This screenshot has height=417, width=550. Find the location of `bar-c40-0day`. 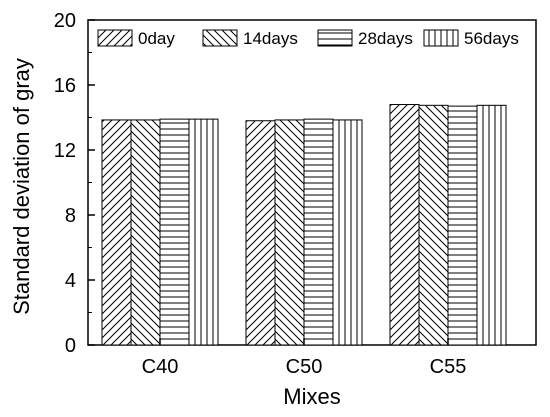

bar-c40-0day is located at coordinates (116, 232).